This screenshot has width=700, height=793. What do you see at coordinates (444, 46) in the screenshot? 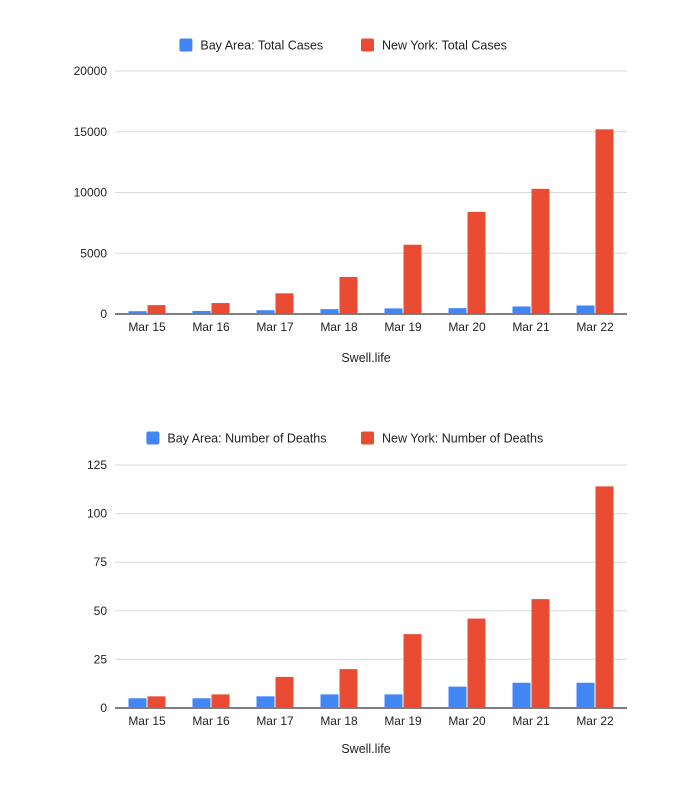
I see `legend-label: New York: Total Cases` at bounding box center [444, 46].